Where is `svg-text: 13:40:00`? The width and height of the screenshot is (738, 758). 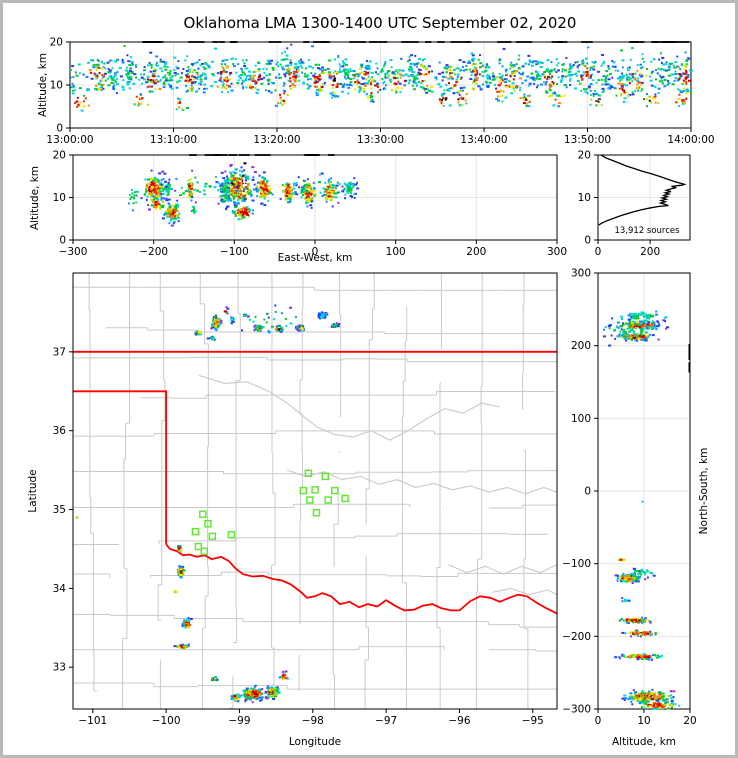 svg-text: 13:40:00 is located at coordinates (483, 140).